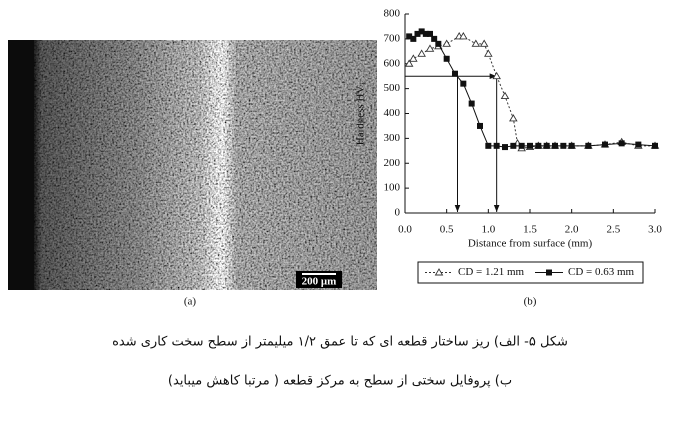 The width and height of the screenshot is (677, 424). I want to click on panel-label: (b), so click(530, 302).